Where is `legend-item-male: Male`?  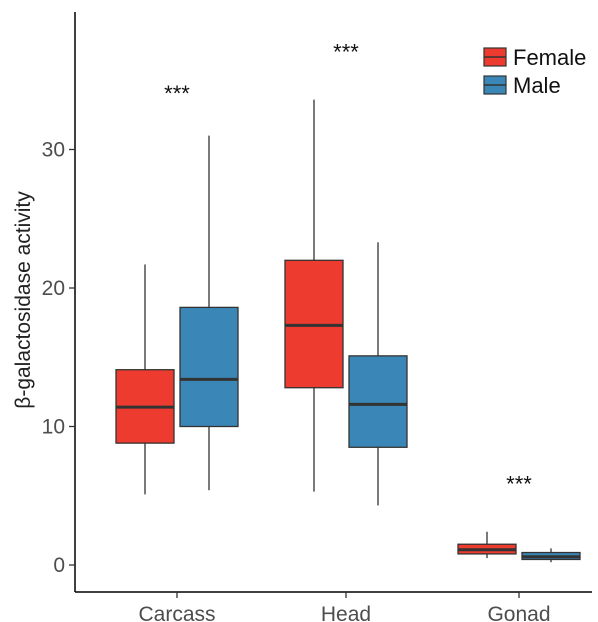
legend-item-male: Male is located at coordinates (522, 85).